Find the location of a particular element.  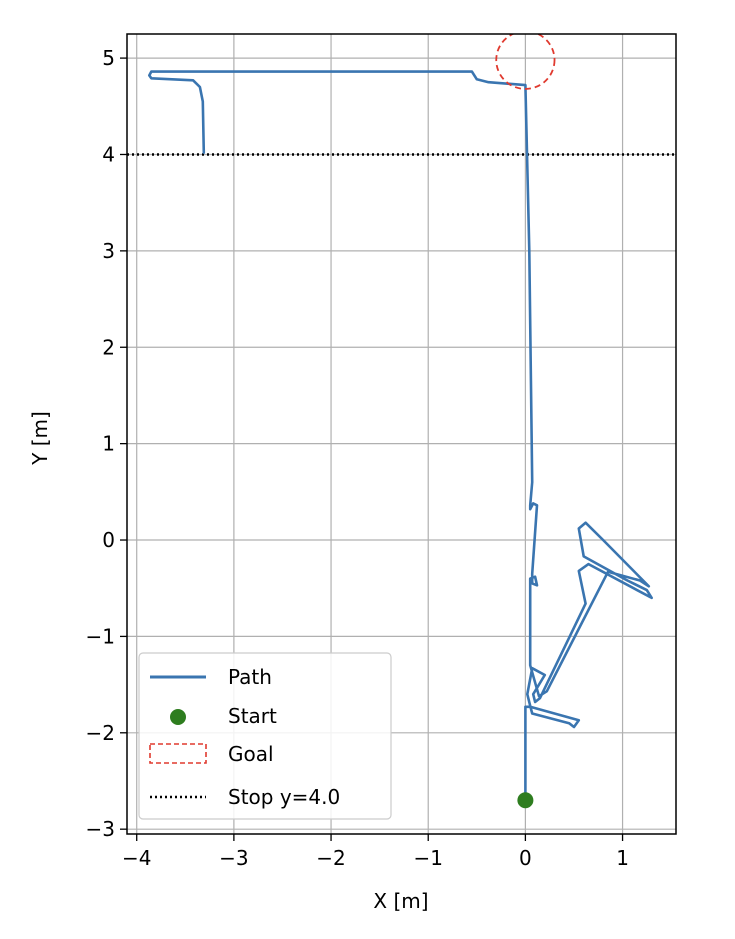

x-tick-label: −2 is located at coordinates (330, 858).